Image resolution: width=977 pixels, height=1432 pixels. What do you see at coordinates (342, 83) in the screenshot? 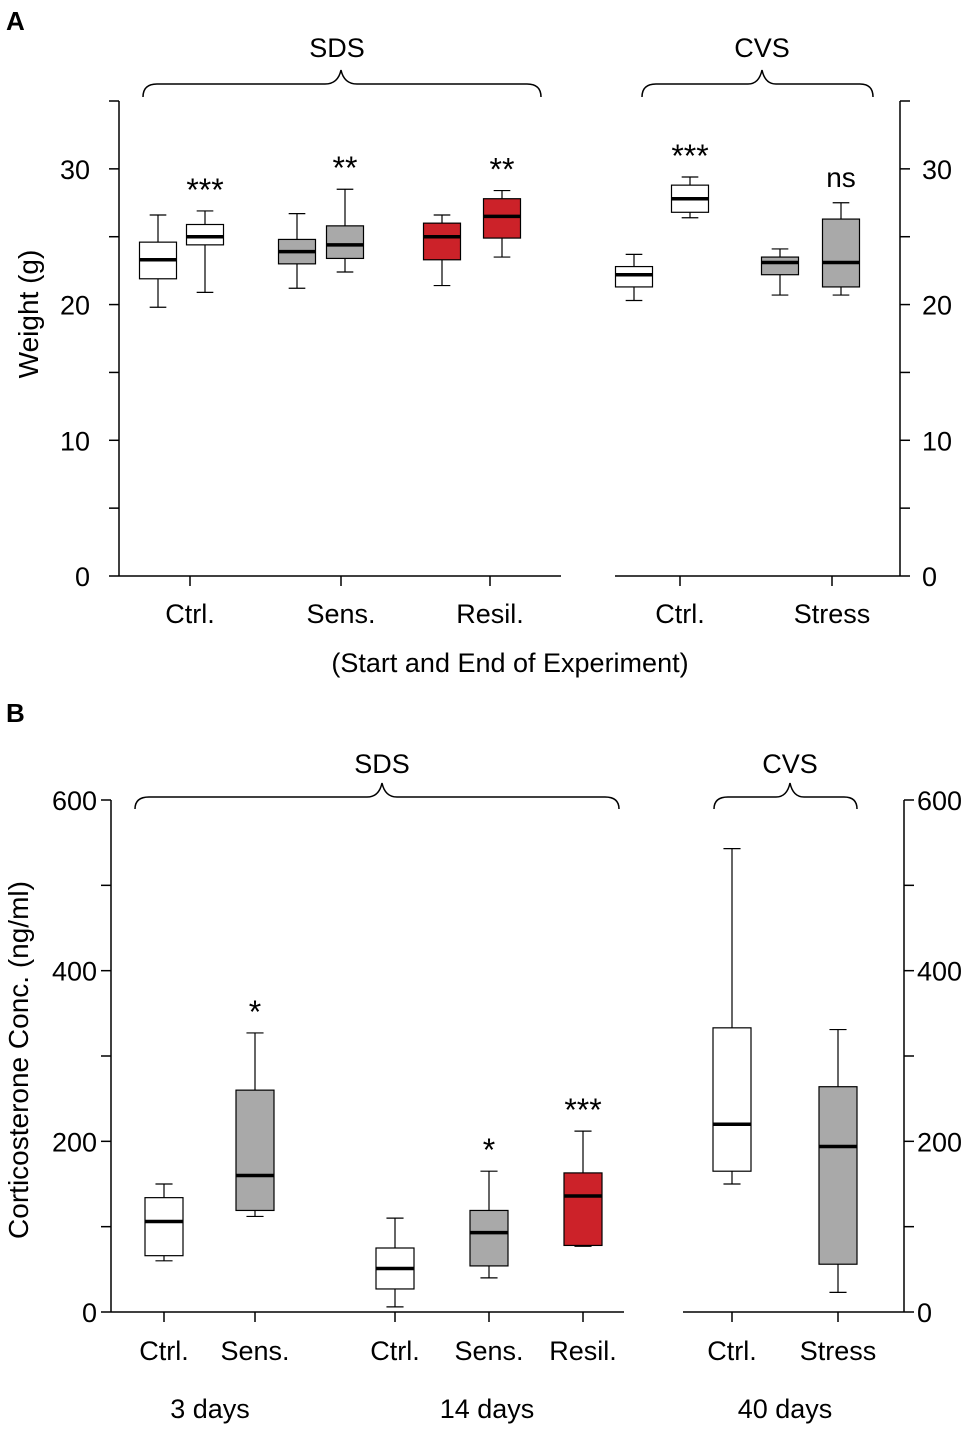
I see `panel-a-sds-brace` at bounding box center [342, 83].